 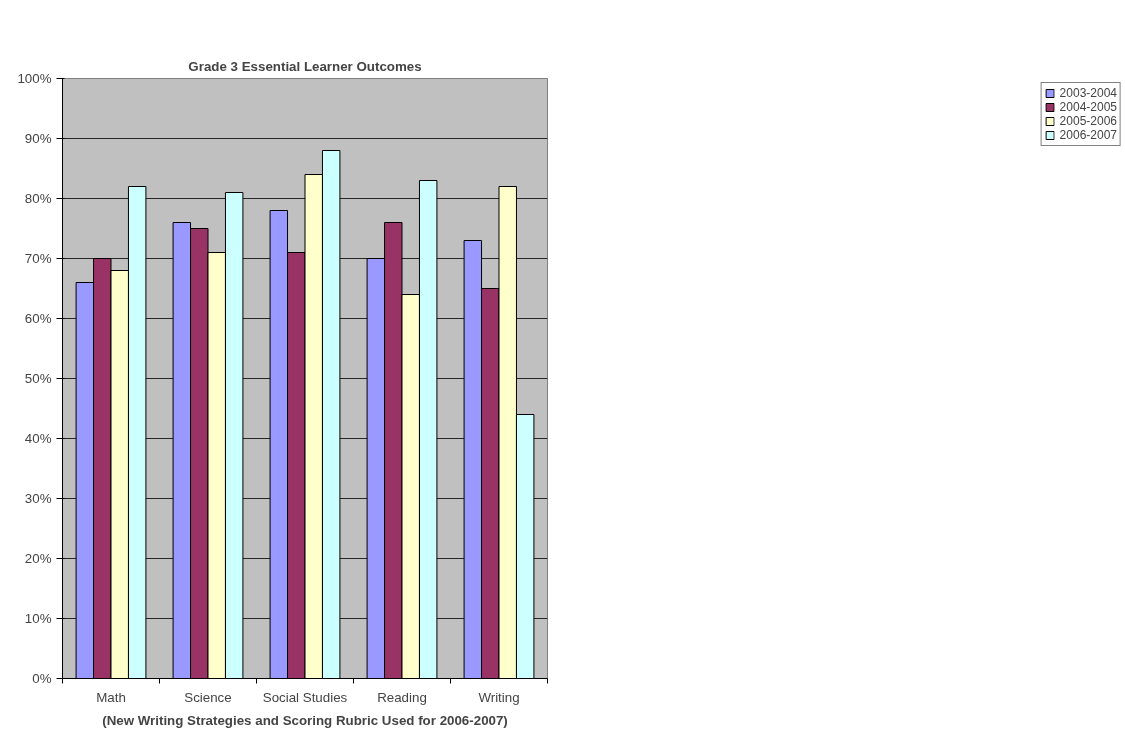 What do you see at coordinates (34, 78) in the screenshot?
I see `y-tick-label: 100%` at bounding box center [34, 78].